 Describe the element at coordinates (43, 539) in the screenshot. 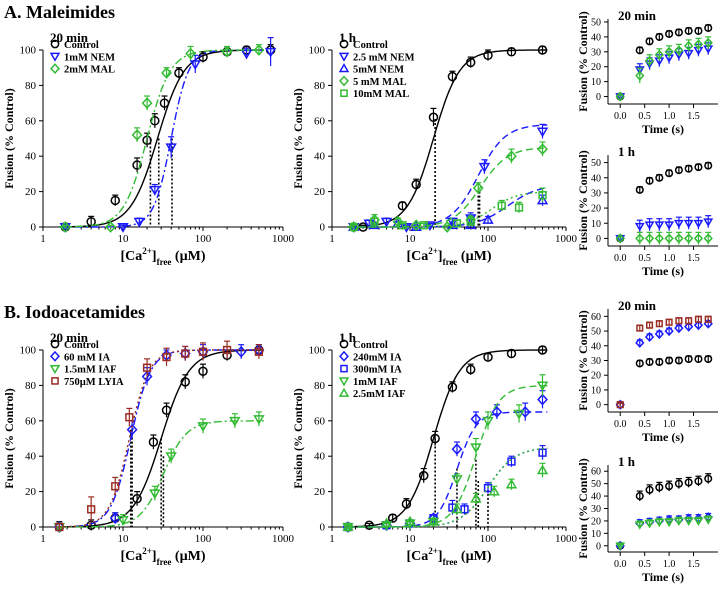

I see `x-tick-label: 1` at that location.